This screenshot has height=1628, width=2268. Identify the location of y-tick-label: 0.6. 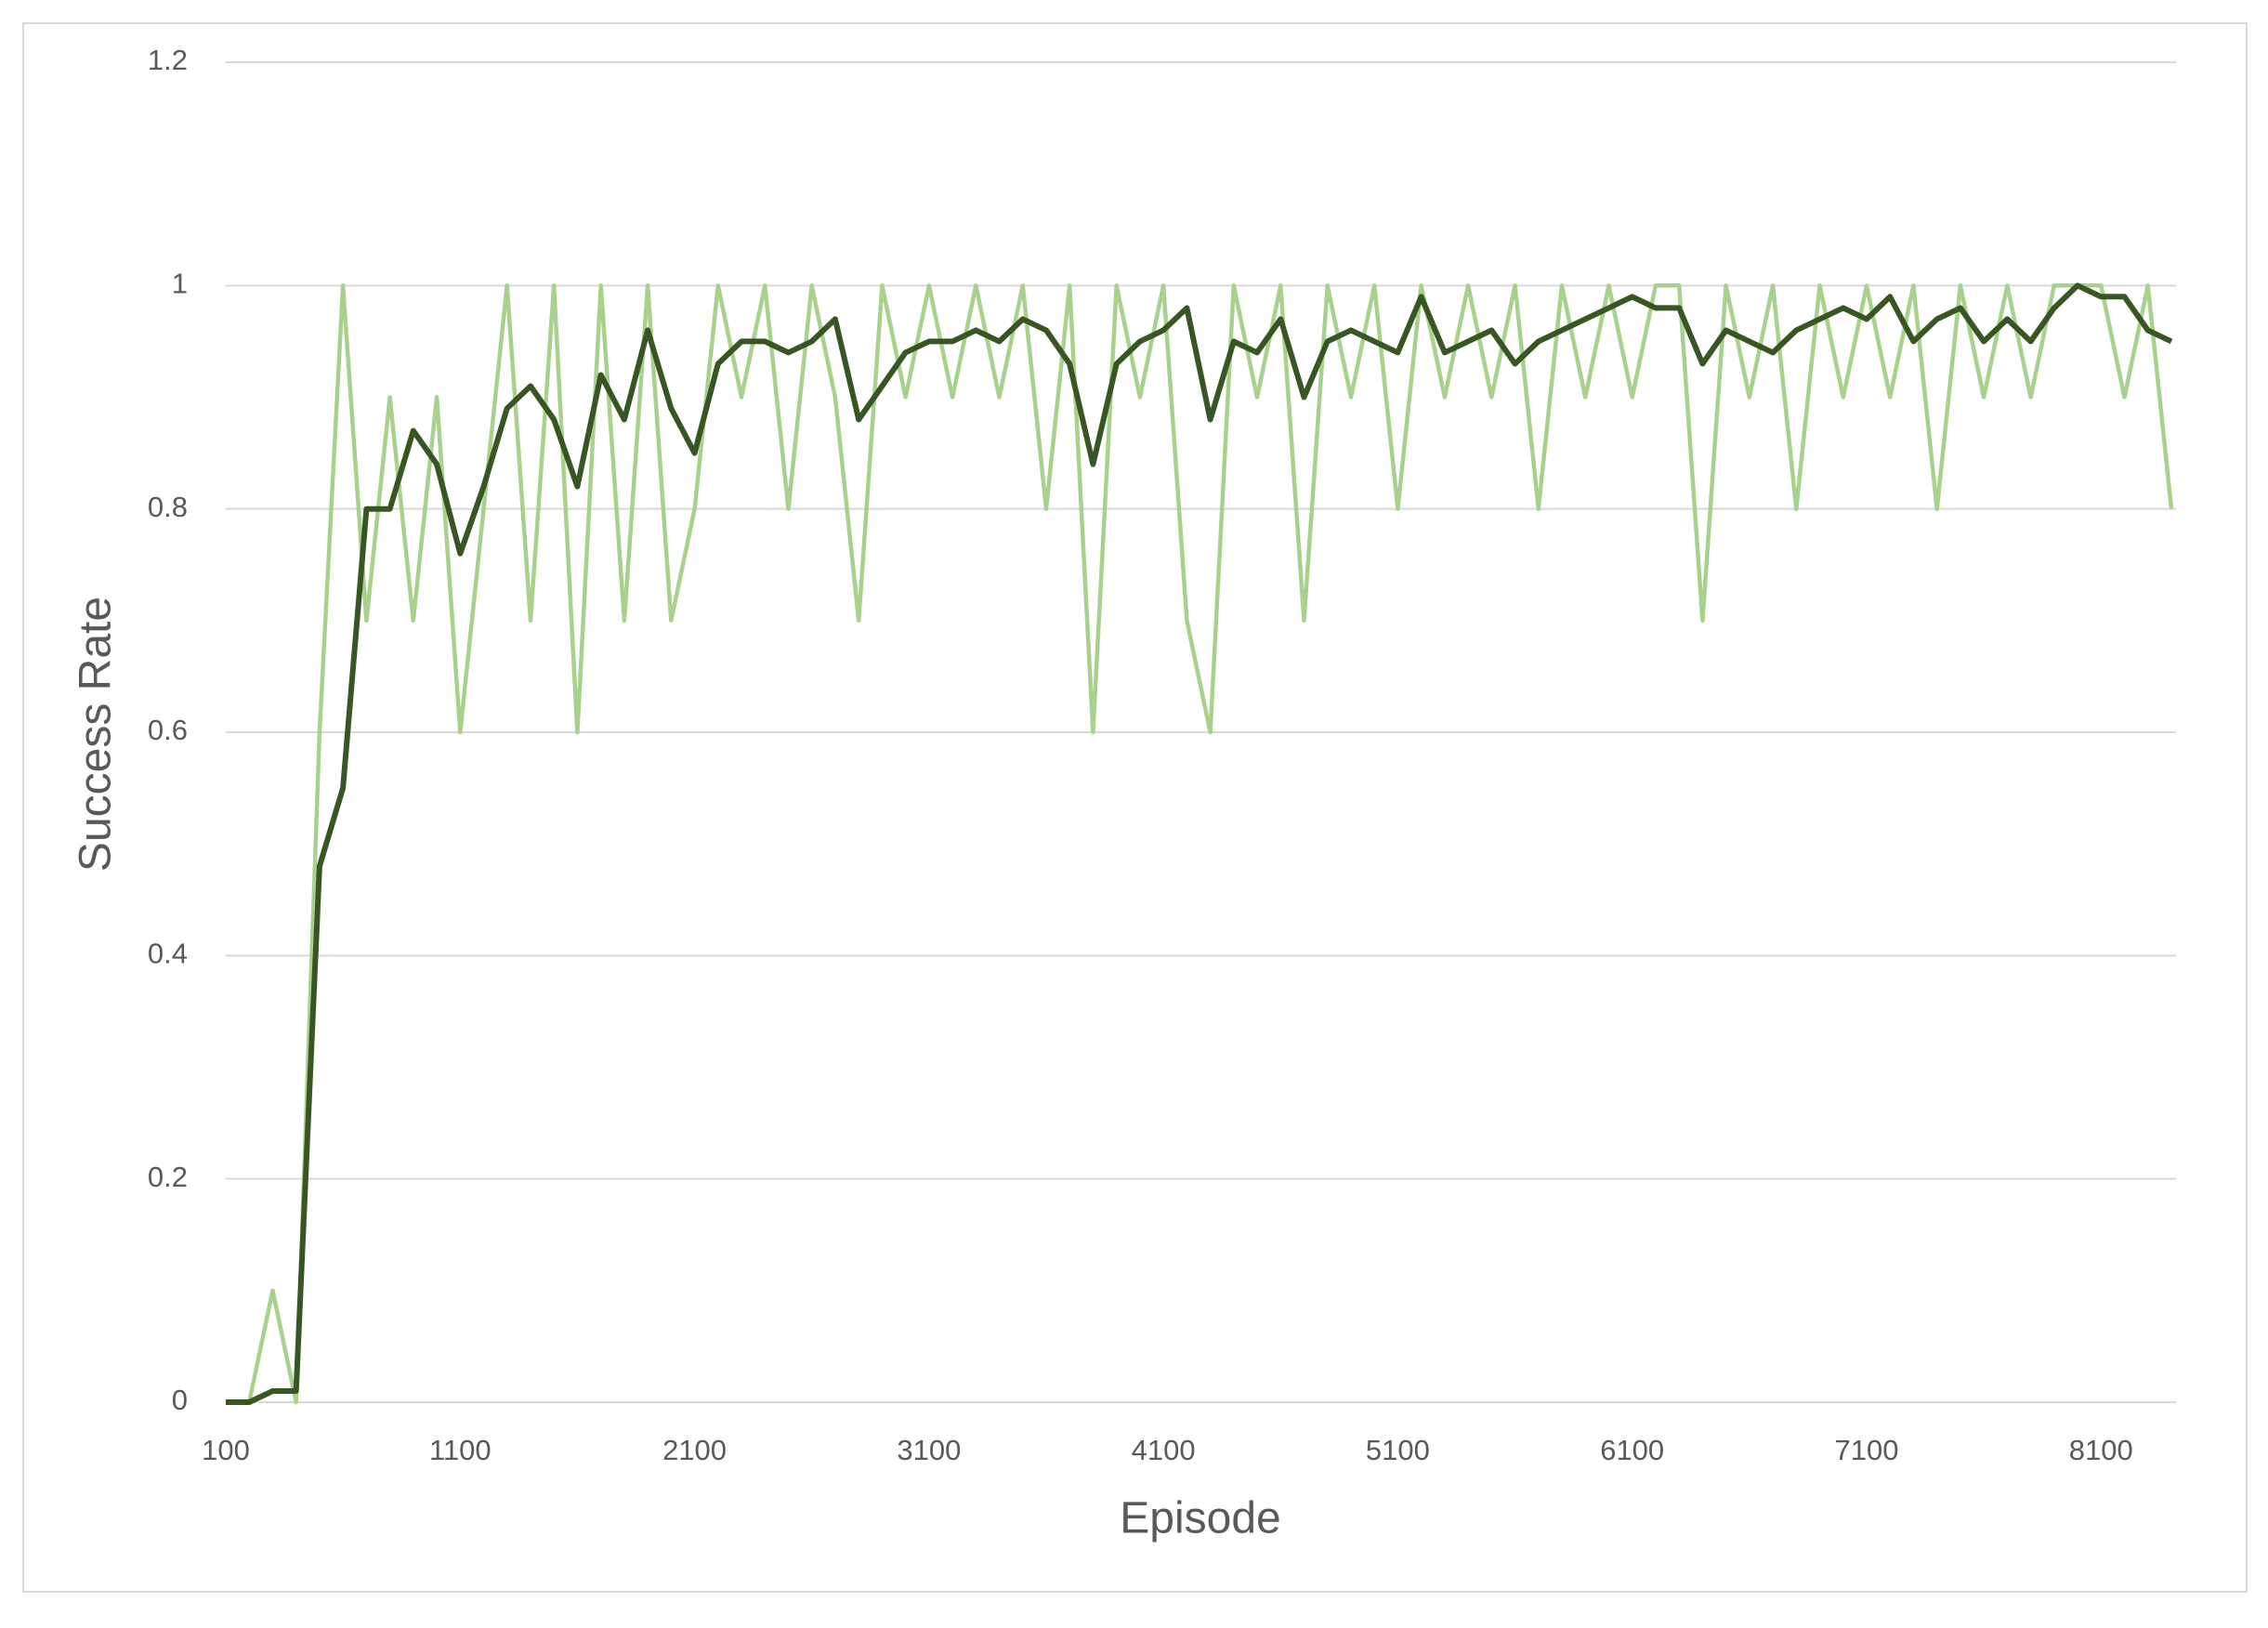
(168, 730).